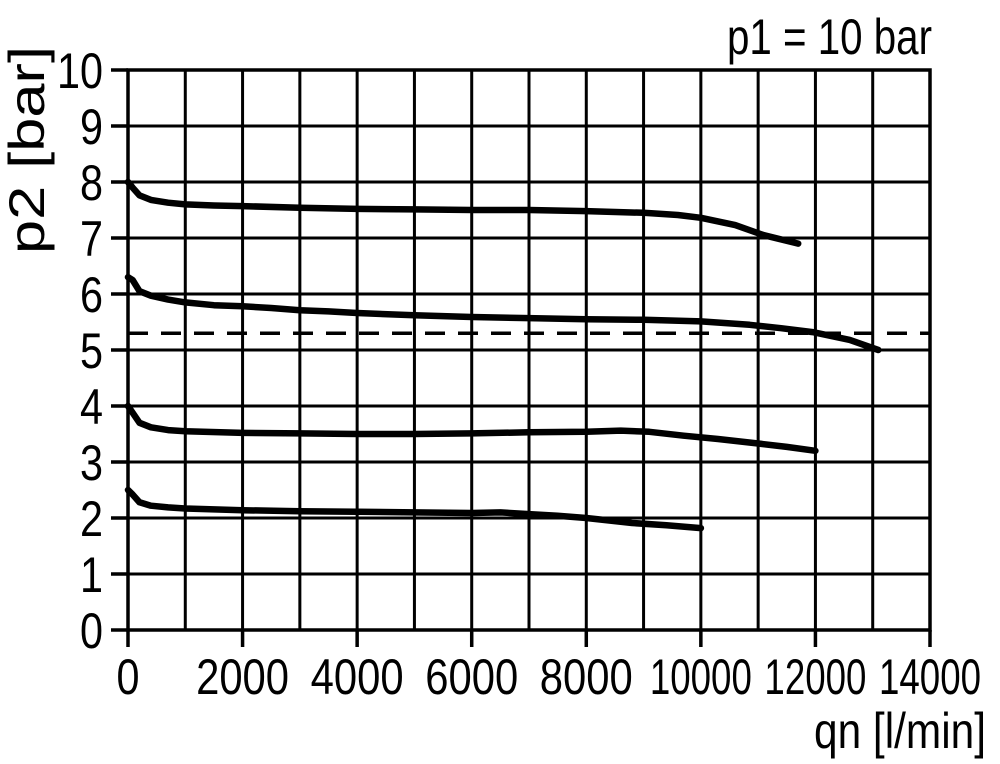 Image resolution: width=1000 pixels, height=764 pixels. I want to click on y-tick-label: 4, so click(91, 407).